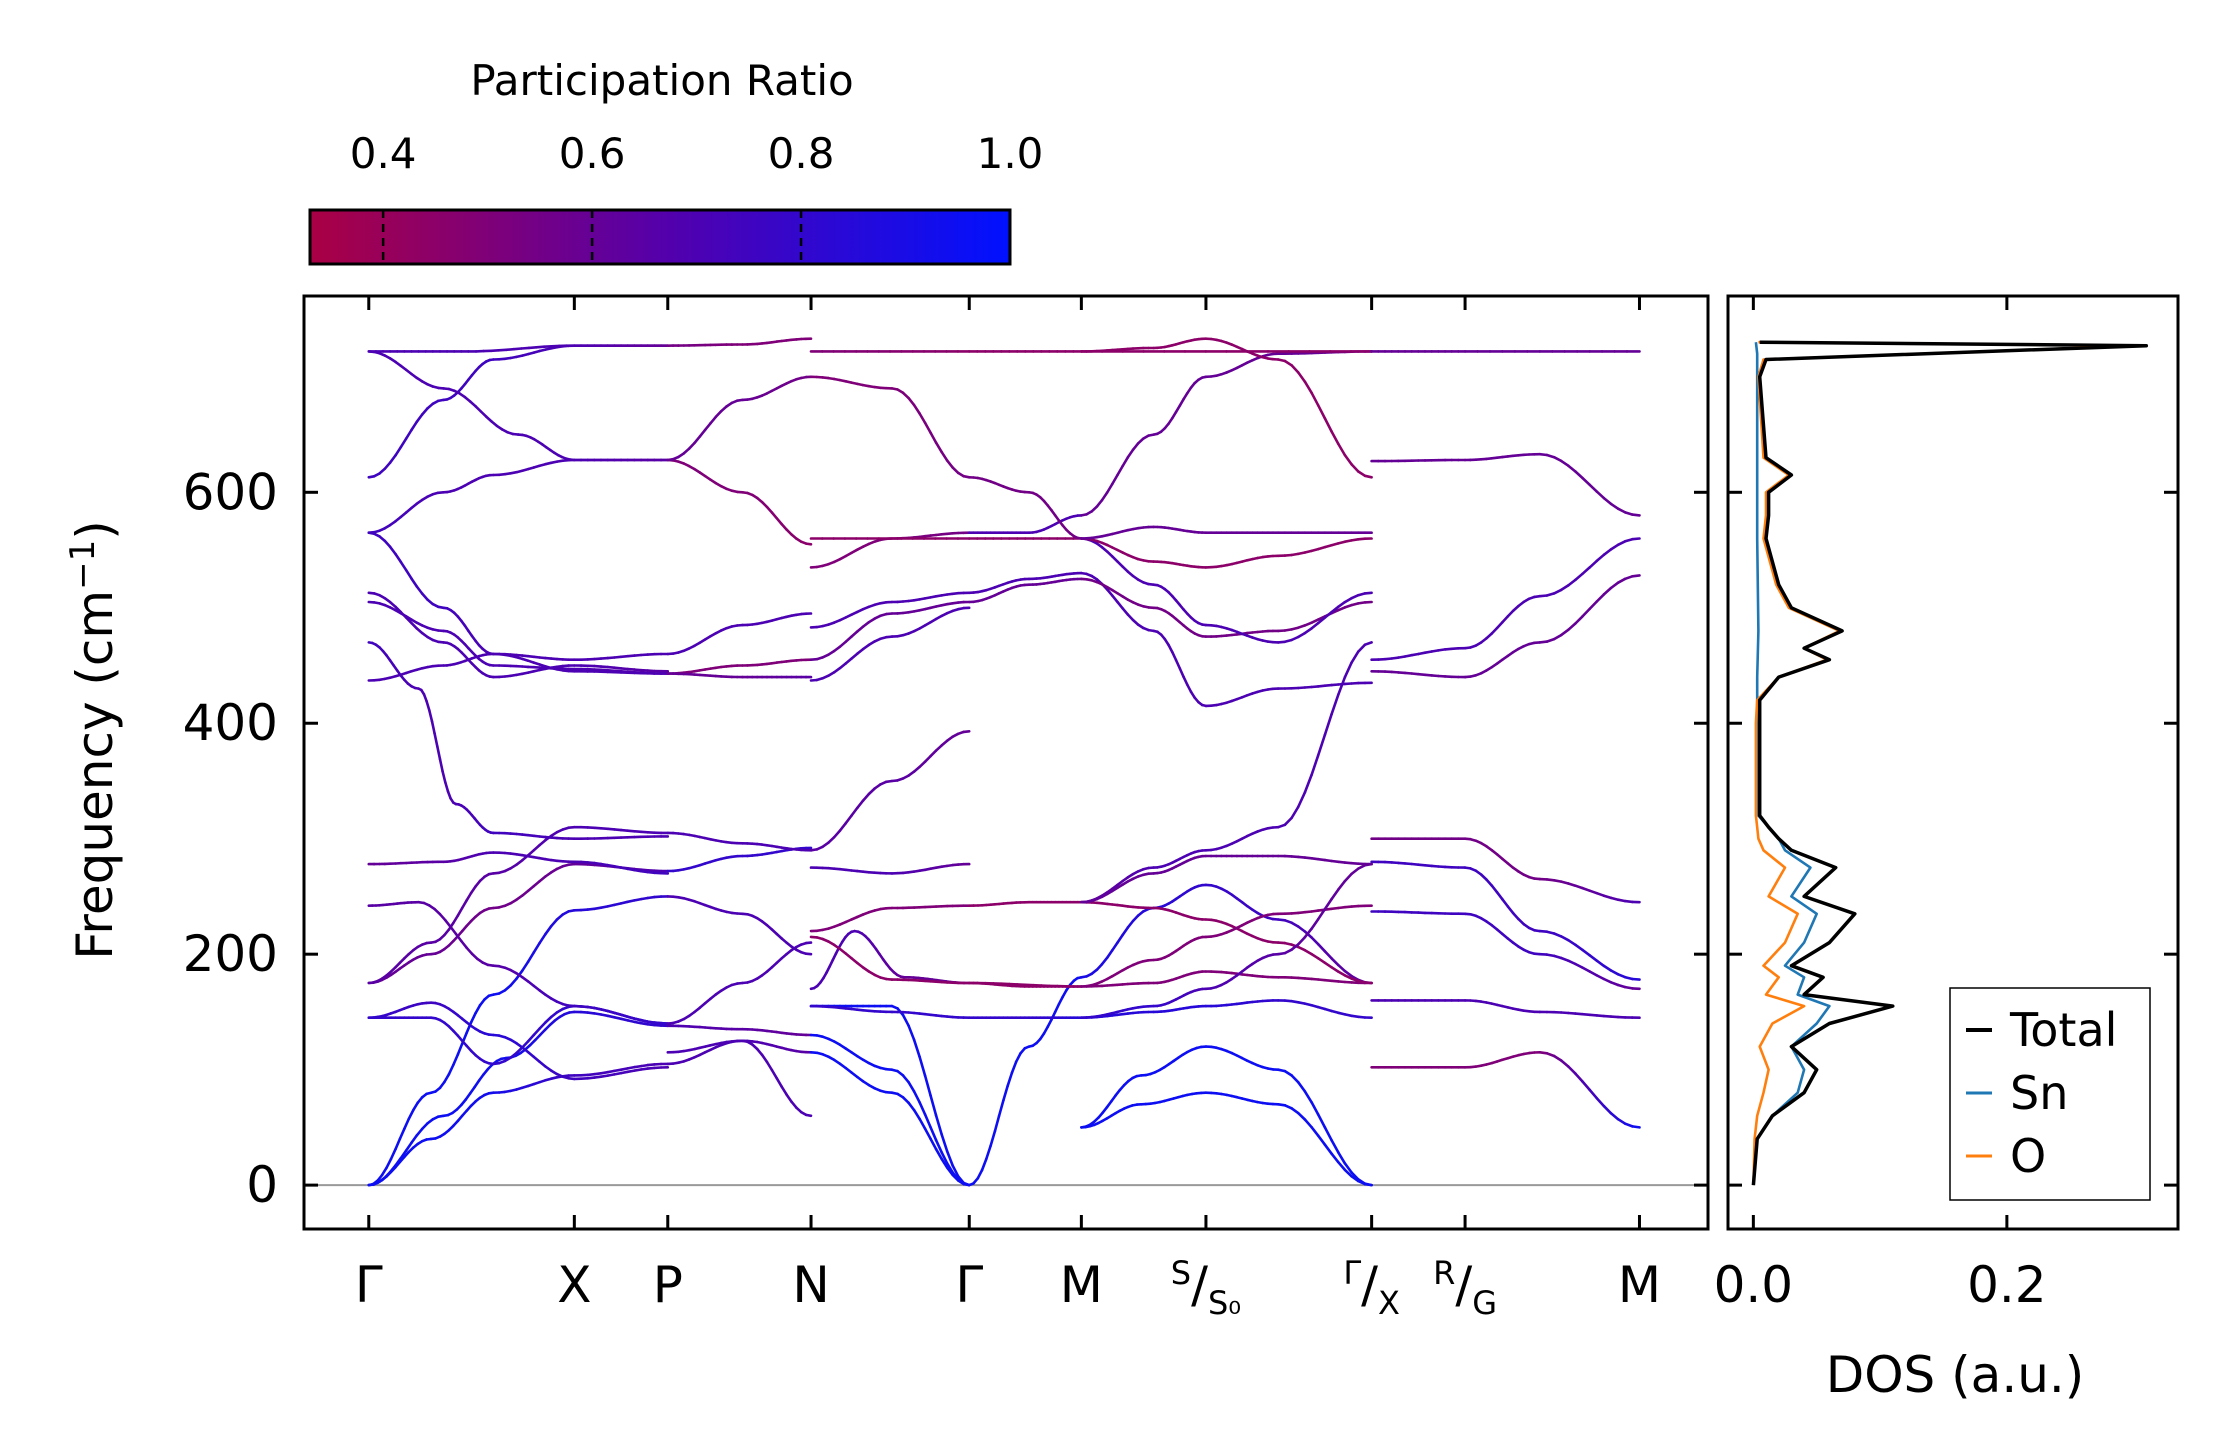 Image resolution: width=2222 pixels, height=1455 pixels. Describe the element at coordinates (2028, 1156) in the screenshot. I see `legend-label-o: O` at that location.